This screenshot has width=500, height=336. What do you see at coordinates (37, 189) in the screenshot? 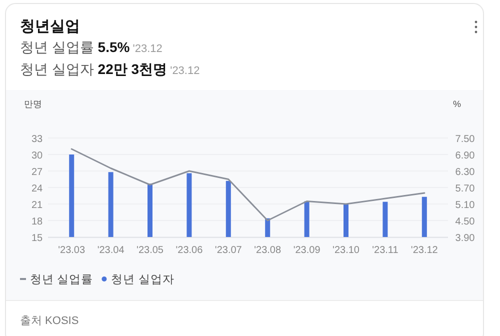
I see `y-tick-label: 24` at bounding box center [37, 189].